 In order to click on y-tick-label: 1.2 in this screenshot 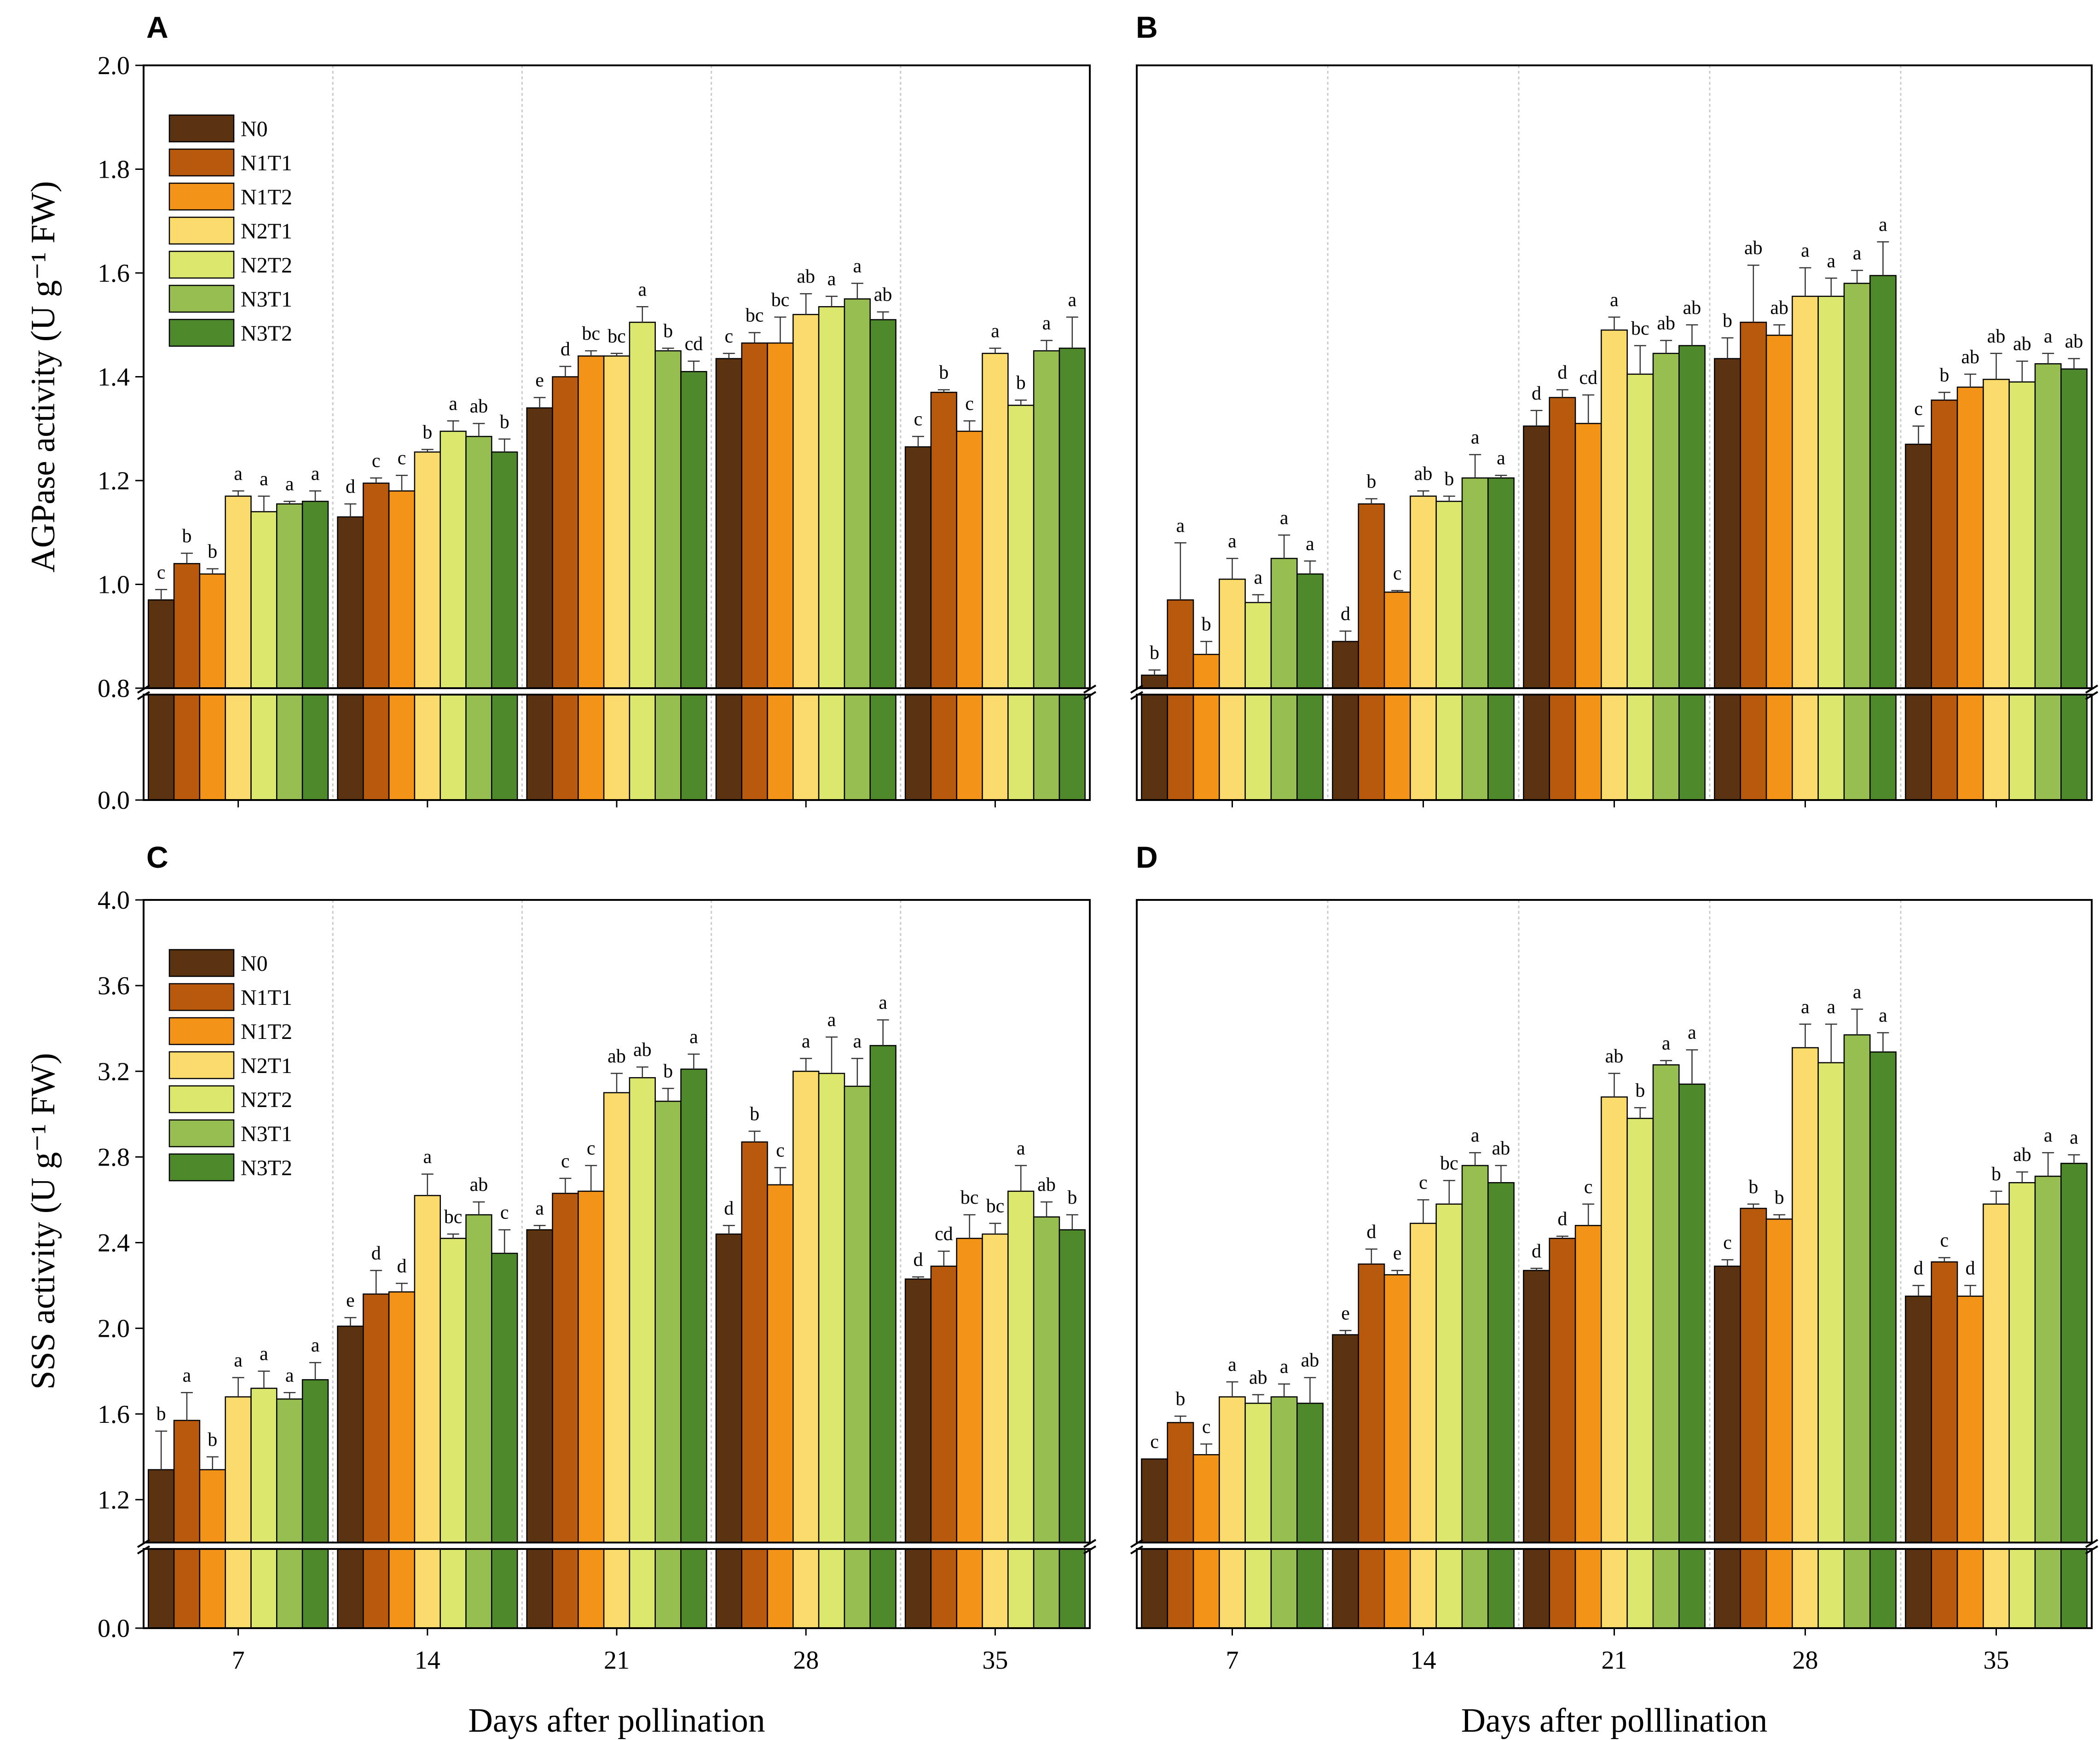, I will do `click(114, 1500)`.